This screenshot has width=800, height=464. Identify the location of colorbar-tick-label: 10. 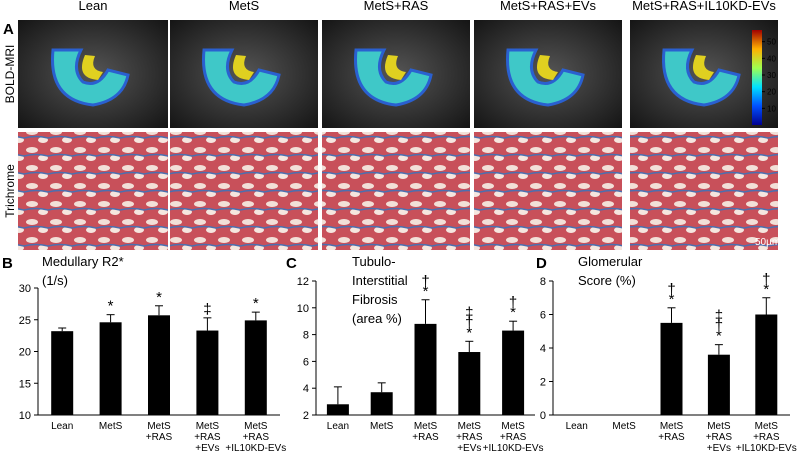
(771, 108).